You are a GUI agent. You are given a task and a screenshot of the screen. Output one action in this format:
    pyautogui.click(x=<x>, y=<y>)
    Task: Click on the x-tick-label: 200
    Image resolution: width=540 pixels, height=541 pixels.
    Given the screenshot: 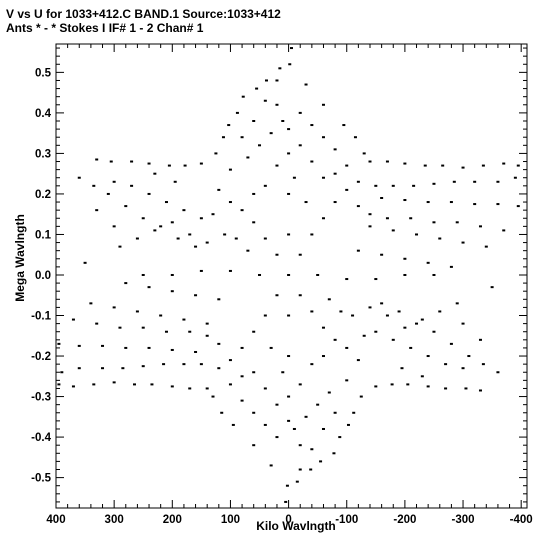 What is the action you would take?
    pyautogui.click(x=172, y=520)
    